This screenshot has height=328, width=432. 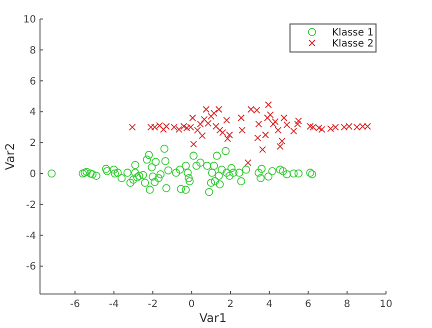 I want to click on x-tick-label: -4, so click(x=113, y=304).